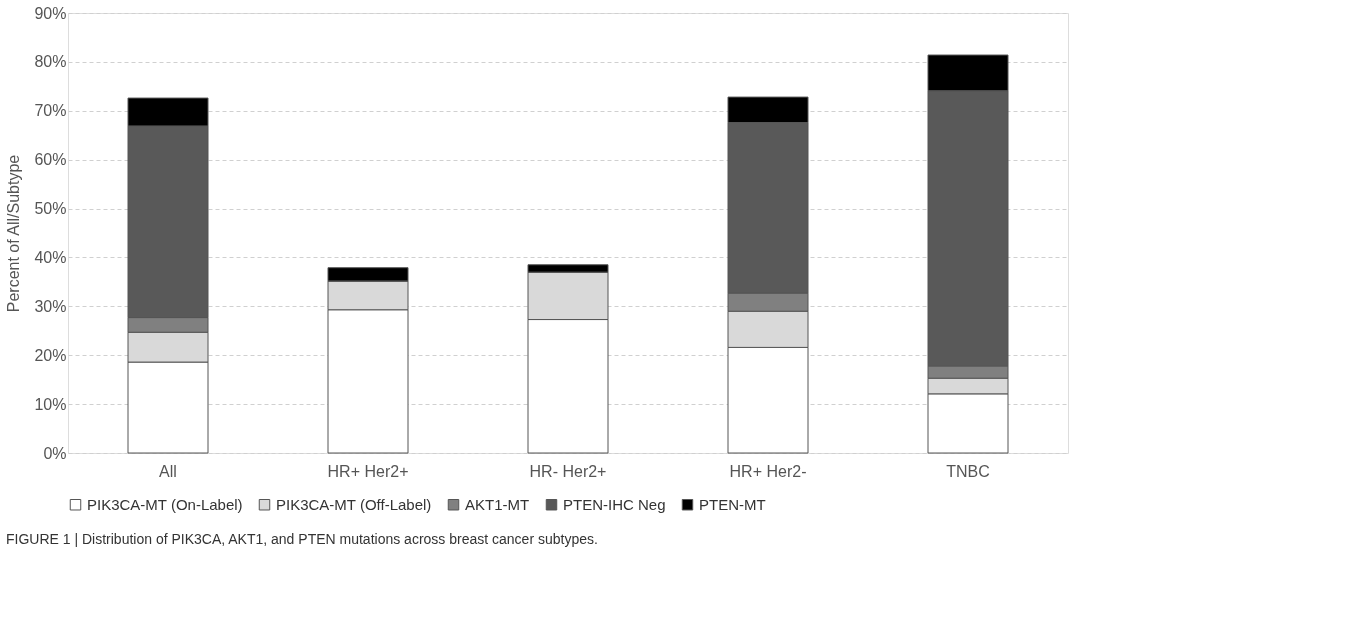 The image size is (1358, 623). Describe the element at coordinates (50, 111) in the screenshot. I see `y-tick-label: 70%` at that location.